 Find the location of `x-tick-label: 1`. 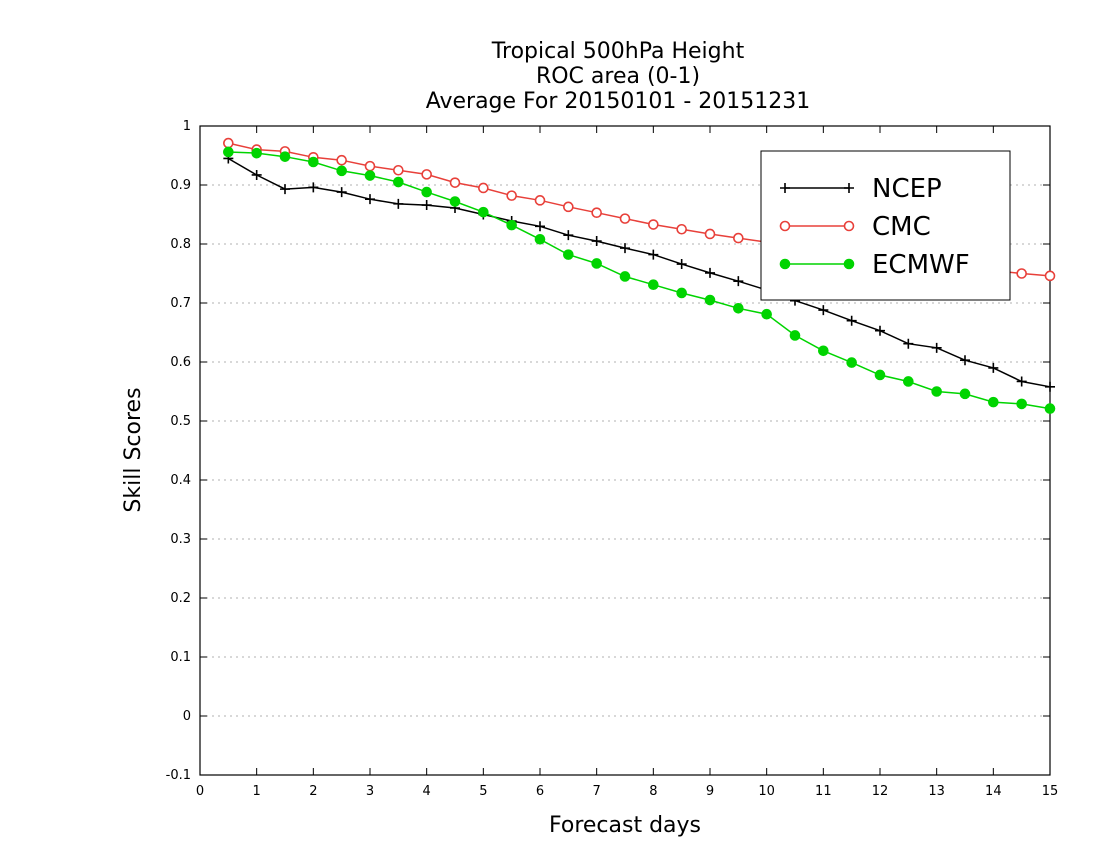

x-tick-label: 1 is located at coordinates (257, 791).